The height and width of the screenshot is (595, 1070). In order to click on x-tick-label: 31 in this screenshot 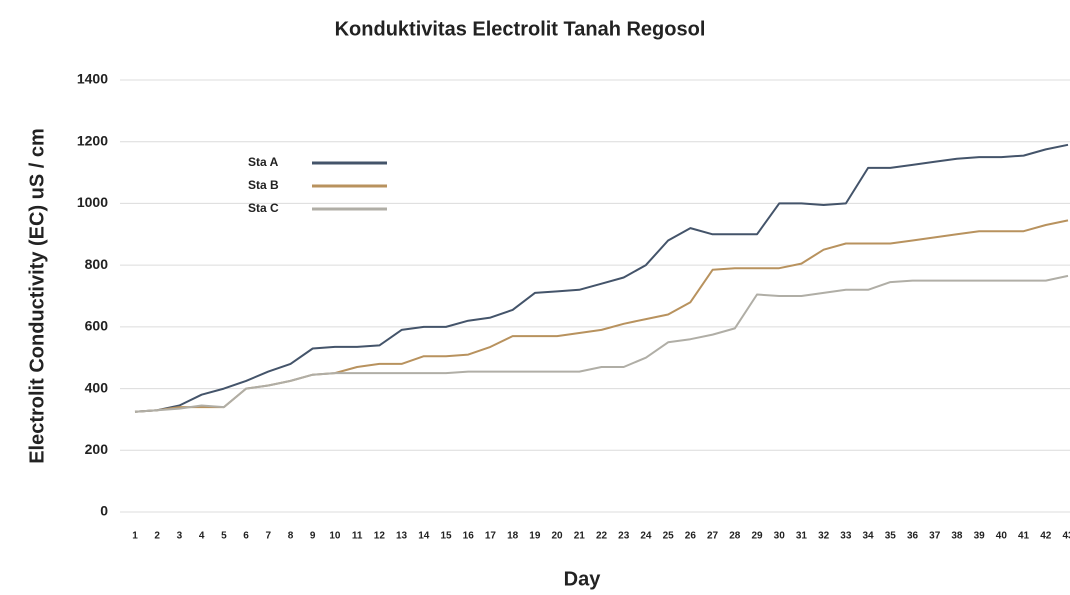, I will do `click(802, 536)`.